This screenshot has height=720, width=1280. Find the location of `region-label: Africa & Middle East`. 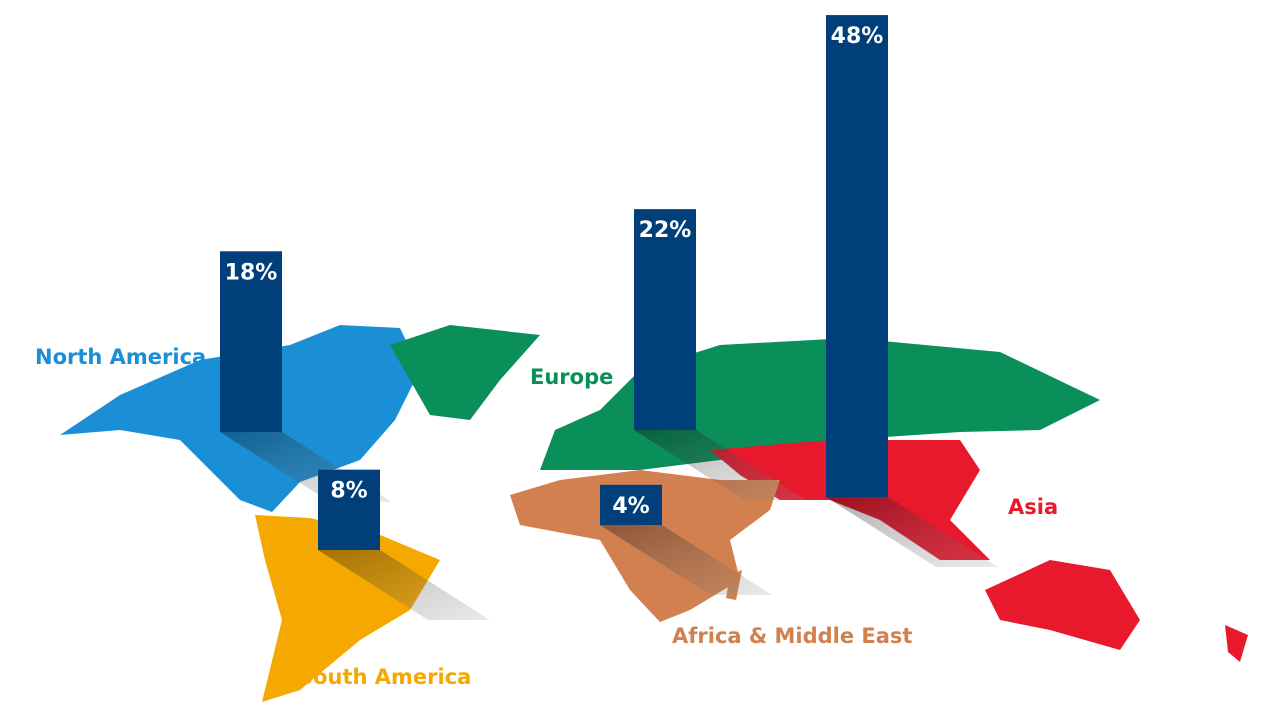

region-label: Africa & Middle East is located at coordinates (792, 636).